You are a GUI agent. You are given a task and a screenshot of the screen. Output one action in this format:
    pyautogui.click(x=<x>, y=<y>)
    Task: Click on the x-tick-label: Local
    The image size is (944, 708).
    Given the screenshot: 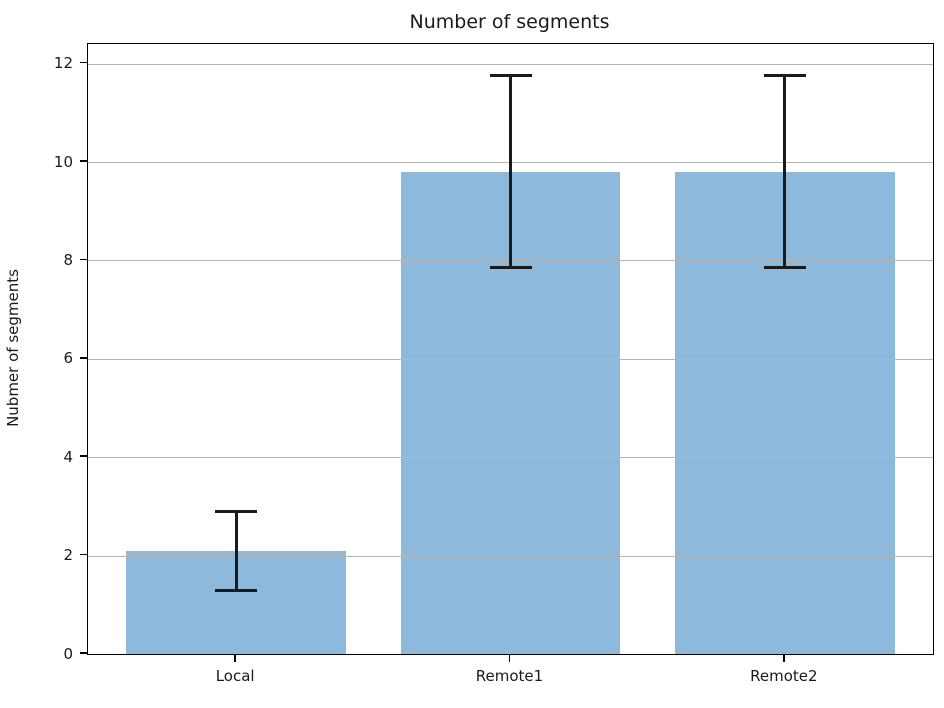 What is the action you would take?
    pyautogui.click(x=235, y=676)
    